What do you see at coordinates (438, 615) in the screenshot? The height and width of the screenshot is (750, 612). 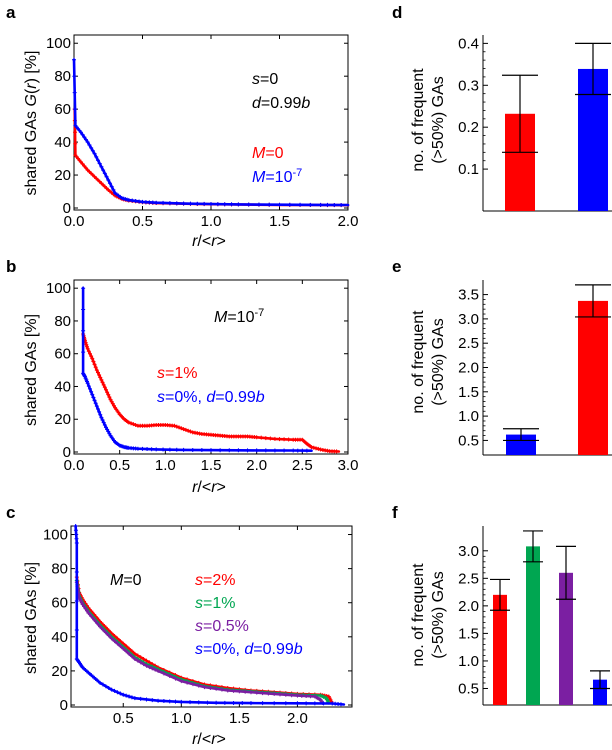 I see `panel-f-ylabel-line2: (>50%) GAs` at bounding box center [438, 615].